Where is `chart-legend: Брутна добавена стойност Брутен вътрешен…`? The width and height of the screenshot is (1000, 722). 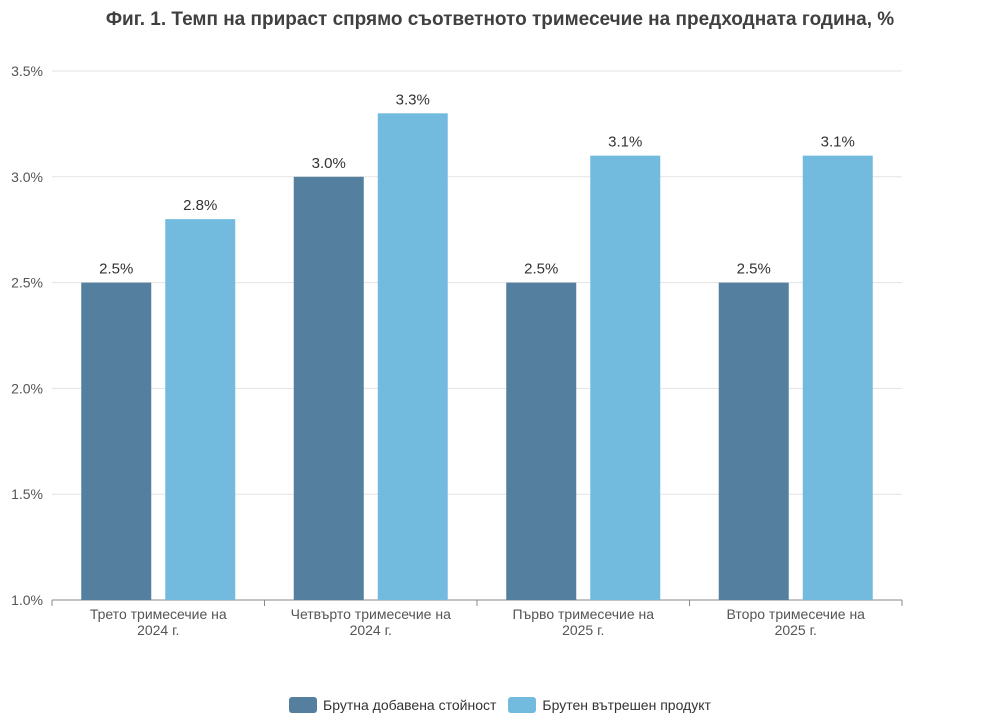 chart-legend: Брутна добавена стойност Брутен вътрешен… is located at coordinates (500, 705).